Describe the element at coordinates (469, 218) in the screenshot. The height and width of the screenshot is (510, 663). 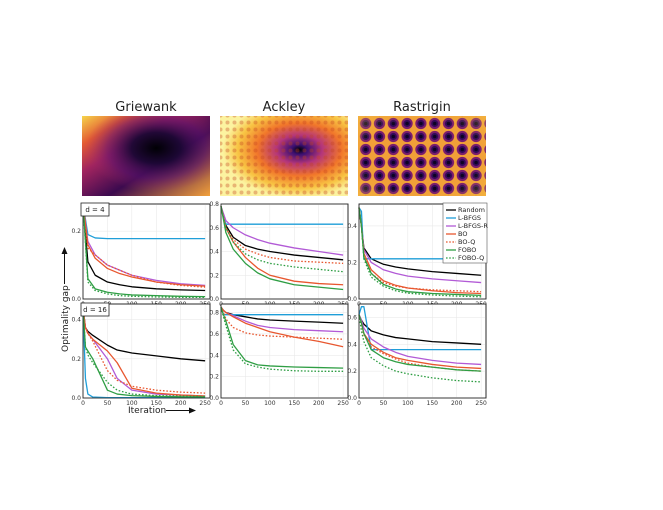
I see `legend-entry-l-bfgs: L-BFGS` at that location.